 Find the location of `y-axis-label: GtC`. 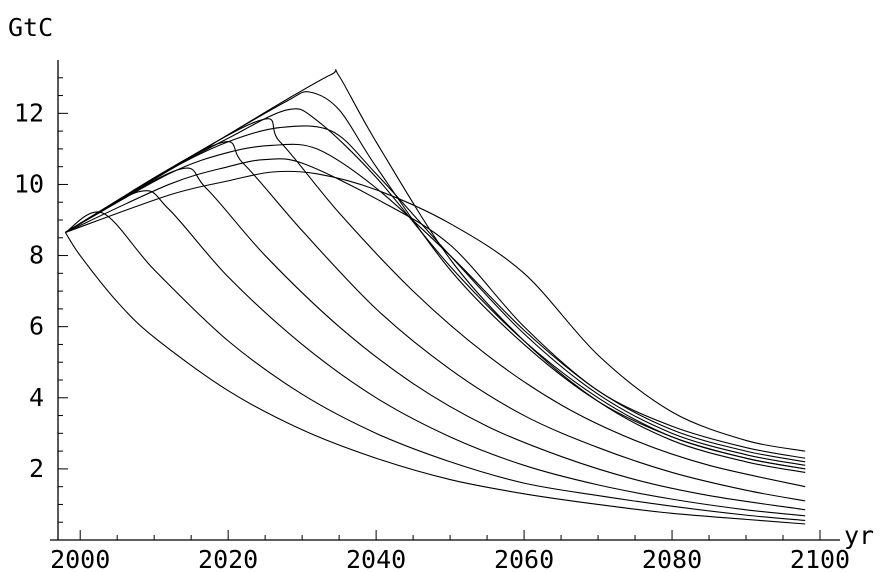

y-axis-label: GtC is located at coordinates (30, 27).